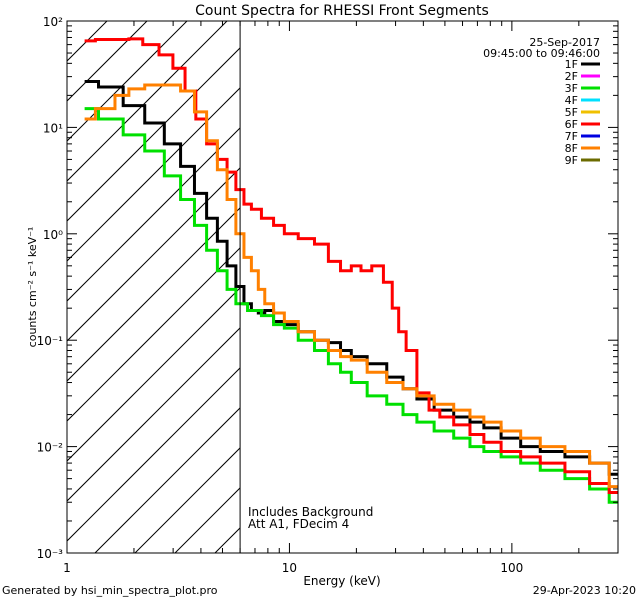 This screenshot has width=640, height=600. Describe the element at coordinates (541, 53) in the screenshot. I see `time-range-label: 09:45:00 to 09:46:00` at that location.